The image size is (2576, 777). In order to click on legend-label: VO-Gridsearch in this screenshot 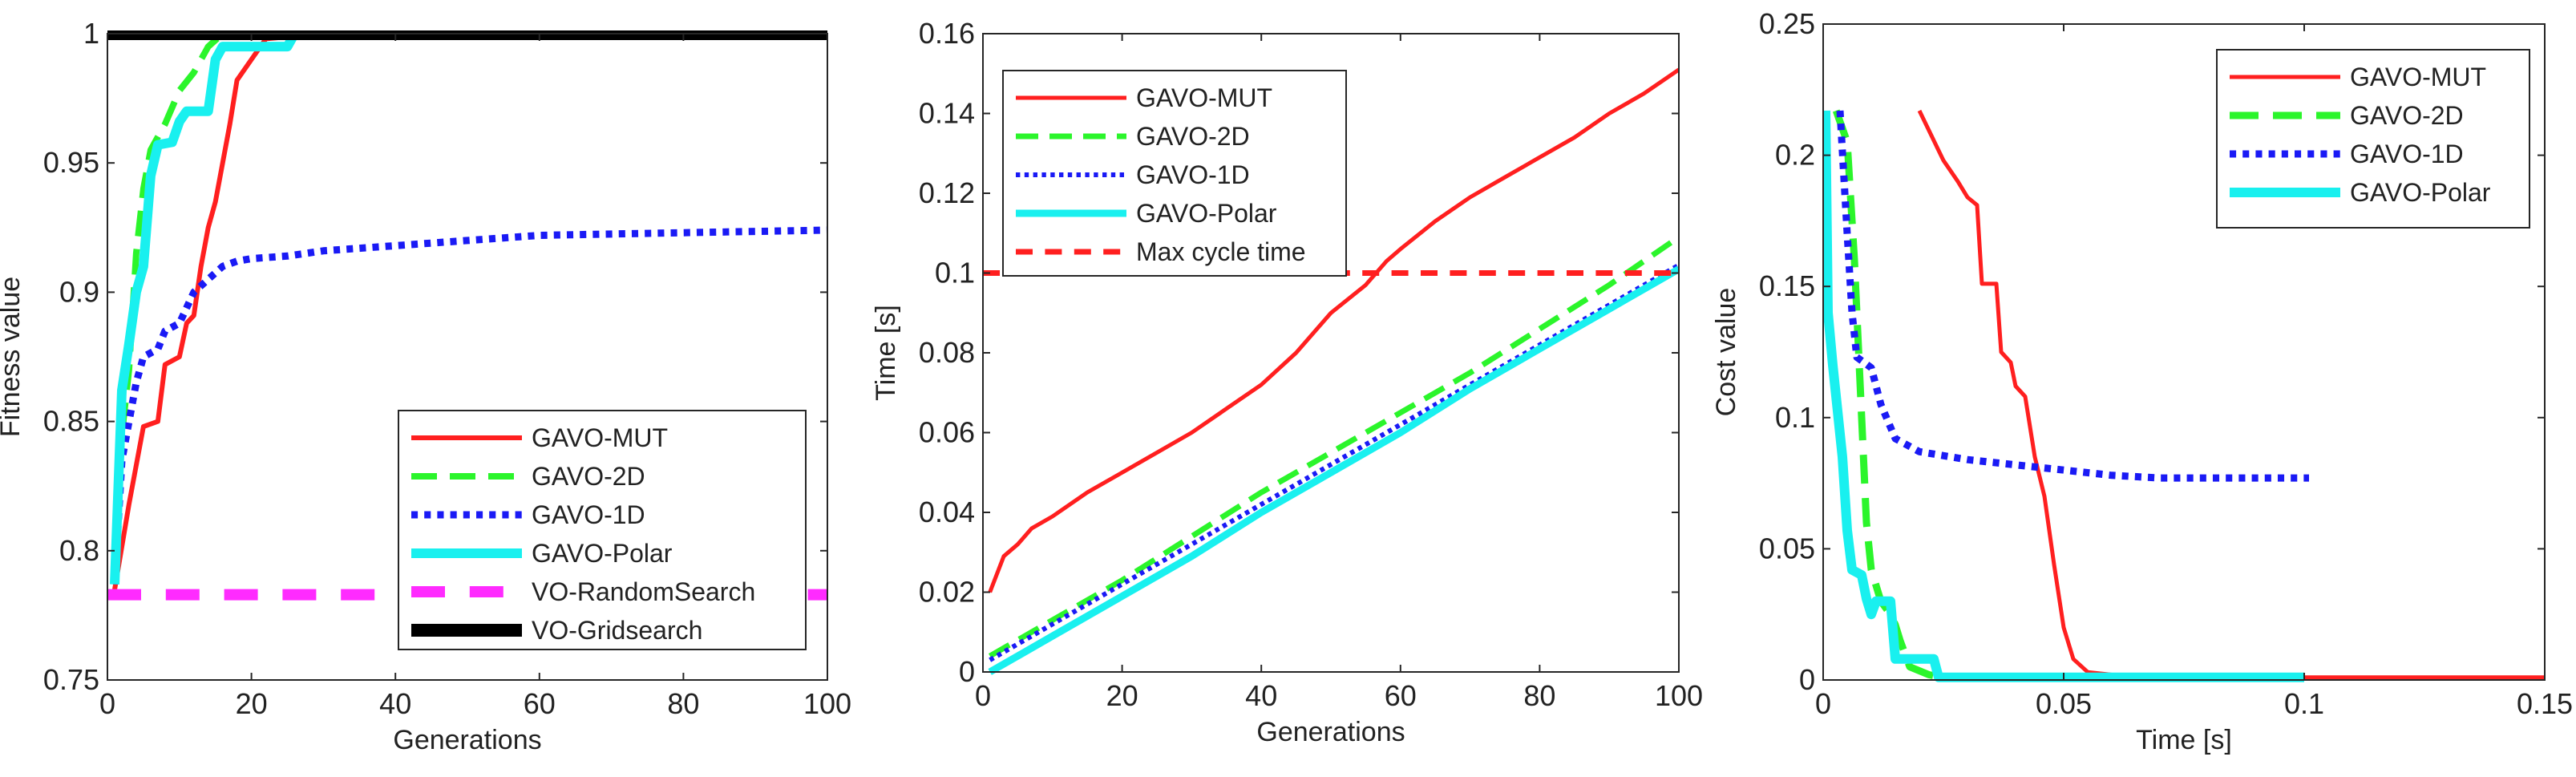, I will do `click(617, 630)`.